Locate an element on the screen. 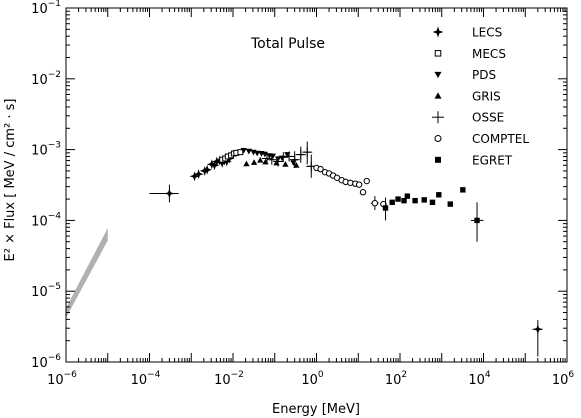  chart-title: Total Pulse is located at coordinates (287, 44).